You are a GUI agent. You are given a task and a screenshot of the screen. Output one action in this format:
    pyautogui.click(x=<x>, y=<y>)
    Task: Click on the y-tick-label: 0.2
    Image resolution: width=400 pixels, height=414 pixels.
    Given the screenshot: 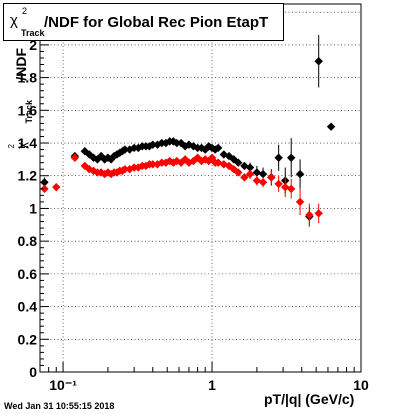 What is the action you would take?
    pyautogui.click(x=28, y=339)
    